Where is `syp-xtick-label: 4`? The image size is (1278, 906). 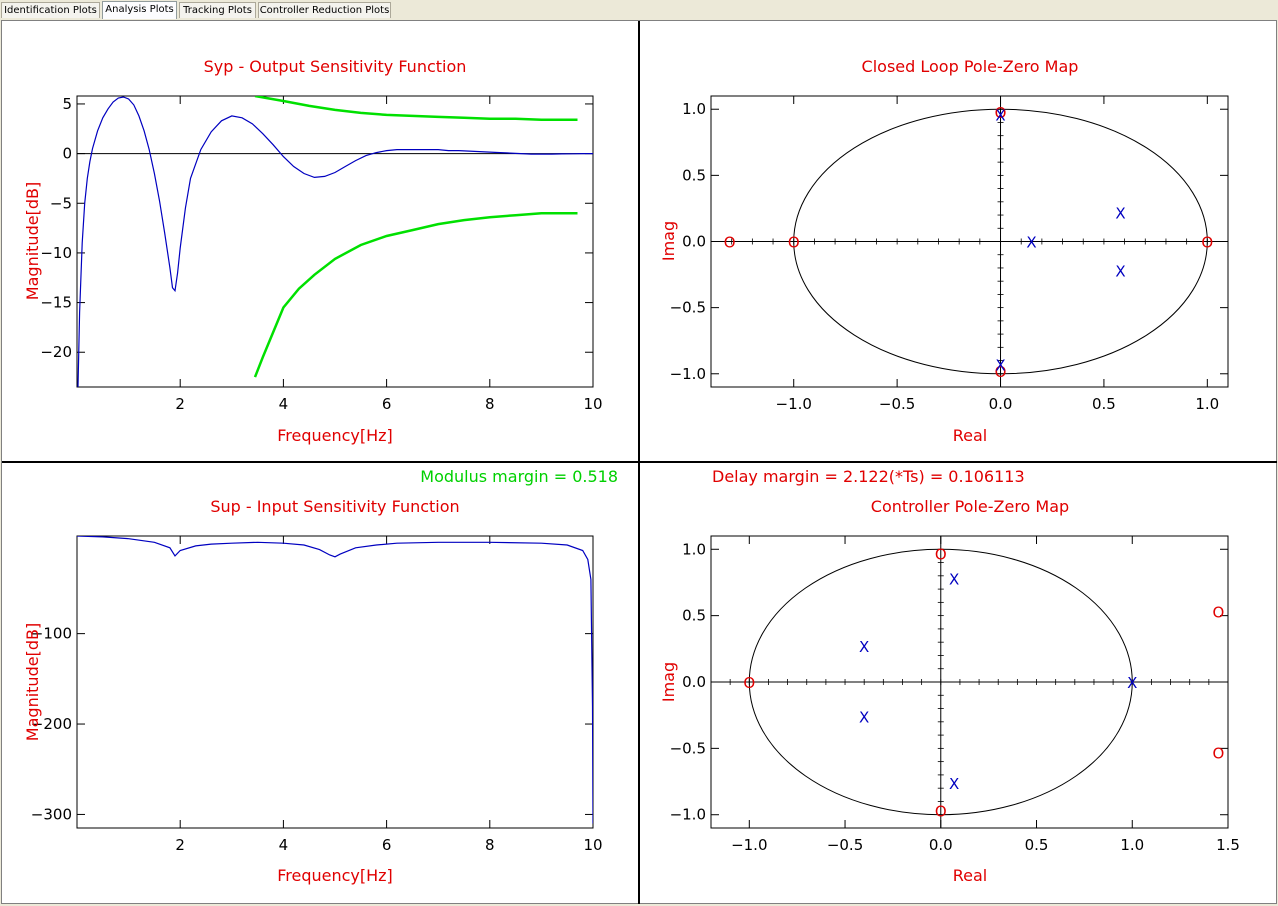
syp-xtick-label: 4 is located at coordinates (284, 404).